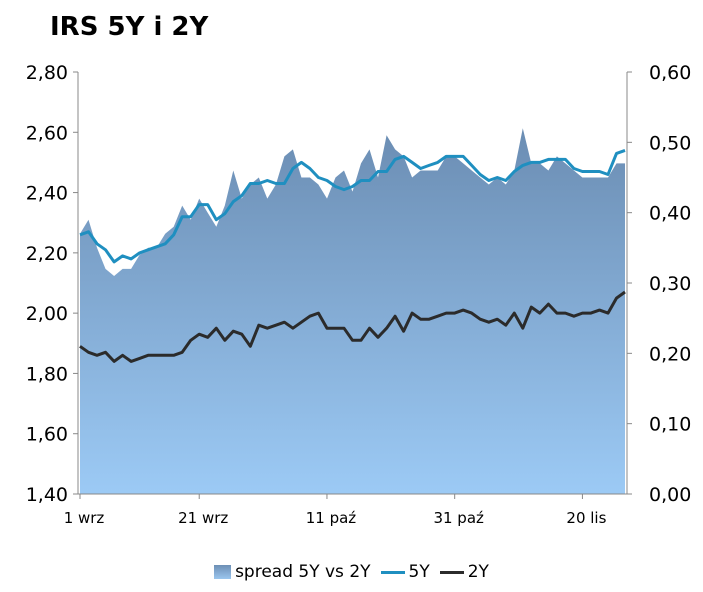 Image resolution: width=703 pixels, height=592 pixels. I want to click on x-tick-label: 31 paź, so click(458, 518).